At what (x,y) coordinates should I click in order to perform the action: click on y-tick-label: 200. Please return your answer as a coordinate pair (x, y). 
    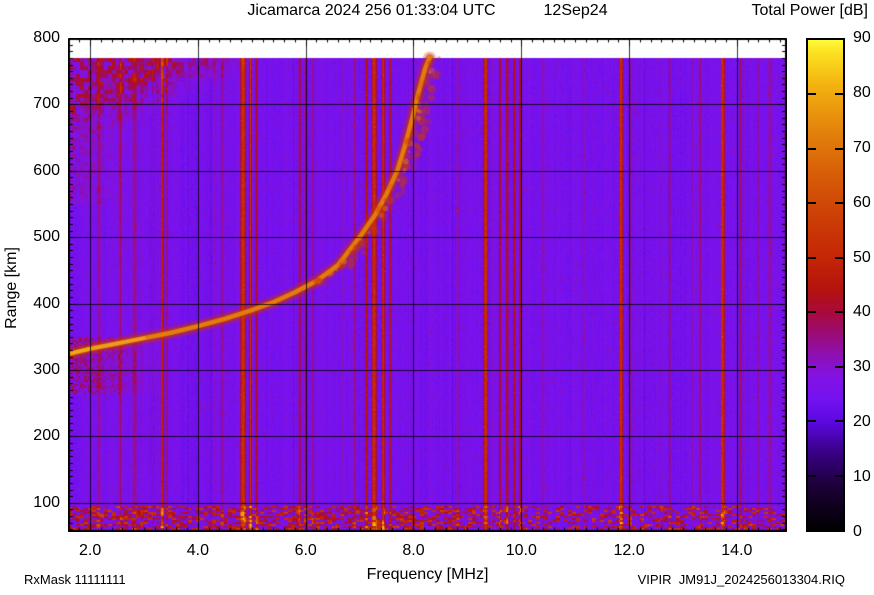
    Looking at the image, I should click on (46, 436).